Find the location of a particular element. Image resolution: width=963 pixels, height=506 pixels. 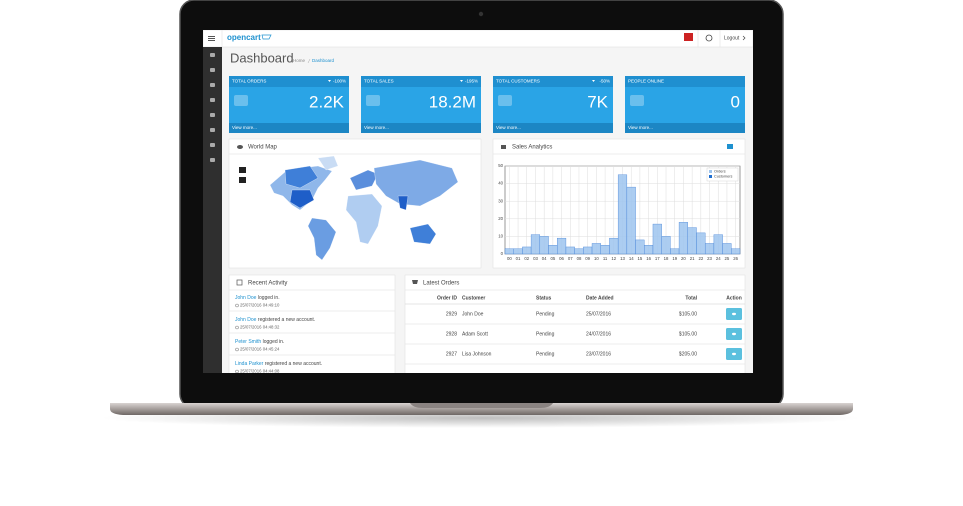

calendar-dropdown is located at coordinates (730, 146).